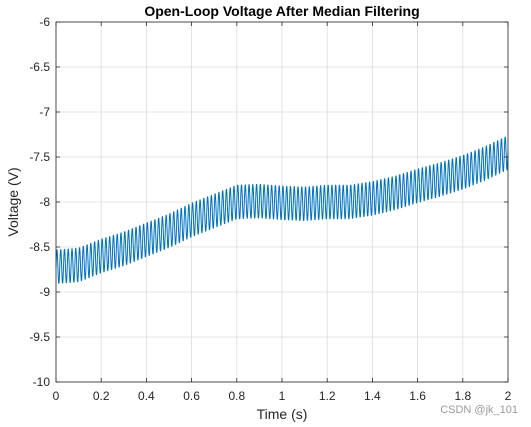 This screenshot has width=531, height=427. I want to click on x-tick-label: 0.4, so click(146, 396).